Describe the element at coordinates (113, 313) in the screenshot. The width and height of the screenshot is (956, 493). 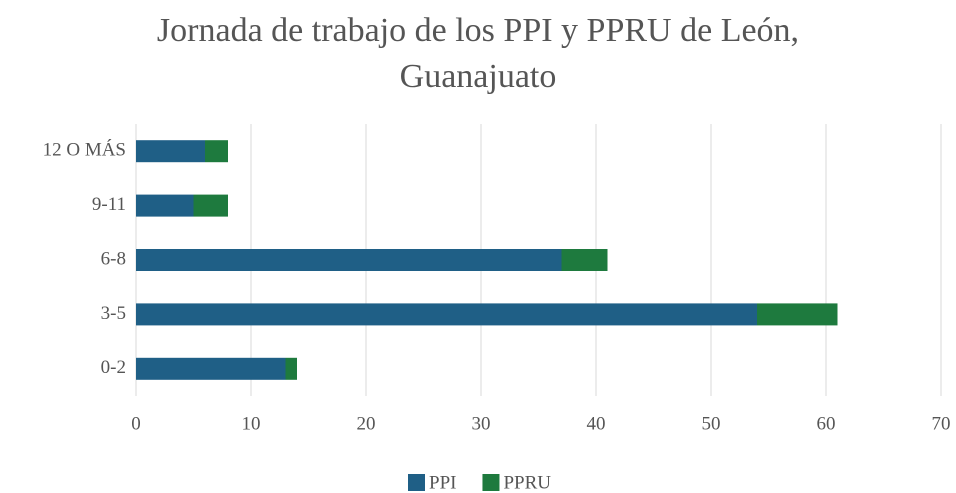
I see `y-tick-label: 3-5` at that location.